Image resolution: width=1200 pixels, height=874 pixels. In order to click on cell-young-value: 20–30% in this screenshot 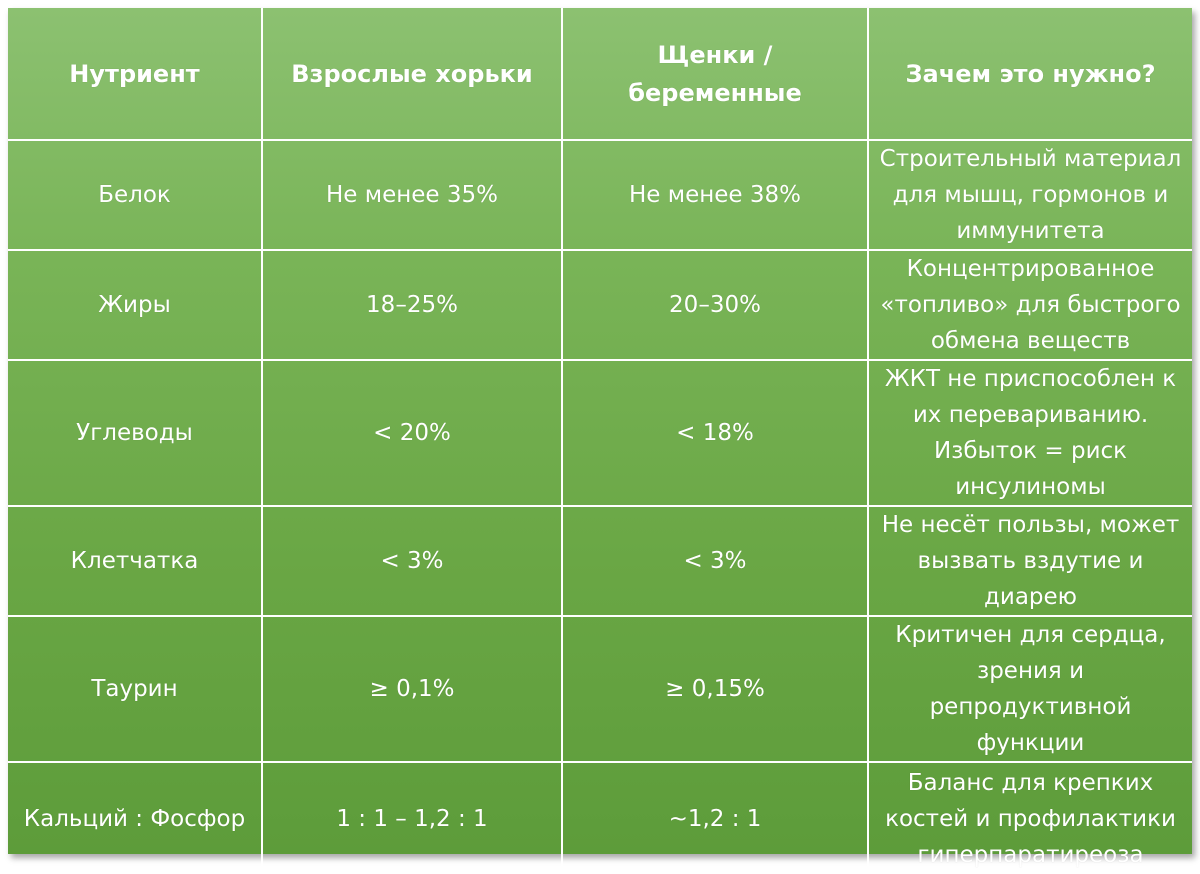, I will do `click(715, 305)`.